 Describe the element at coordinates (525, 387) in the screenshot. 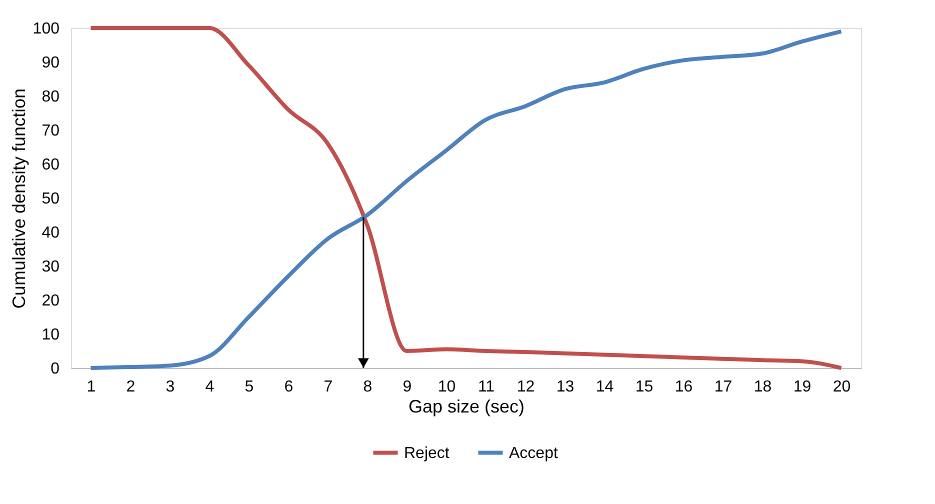

I see `x-tick-label: 12` at that location.